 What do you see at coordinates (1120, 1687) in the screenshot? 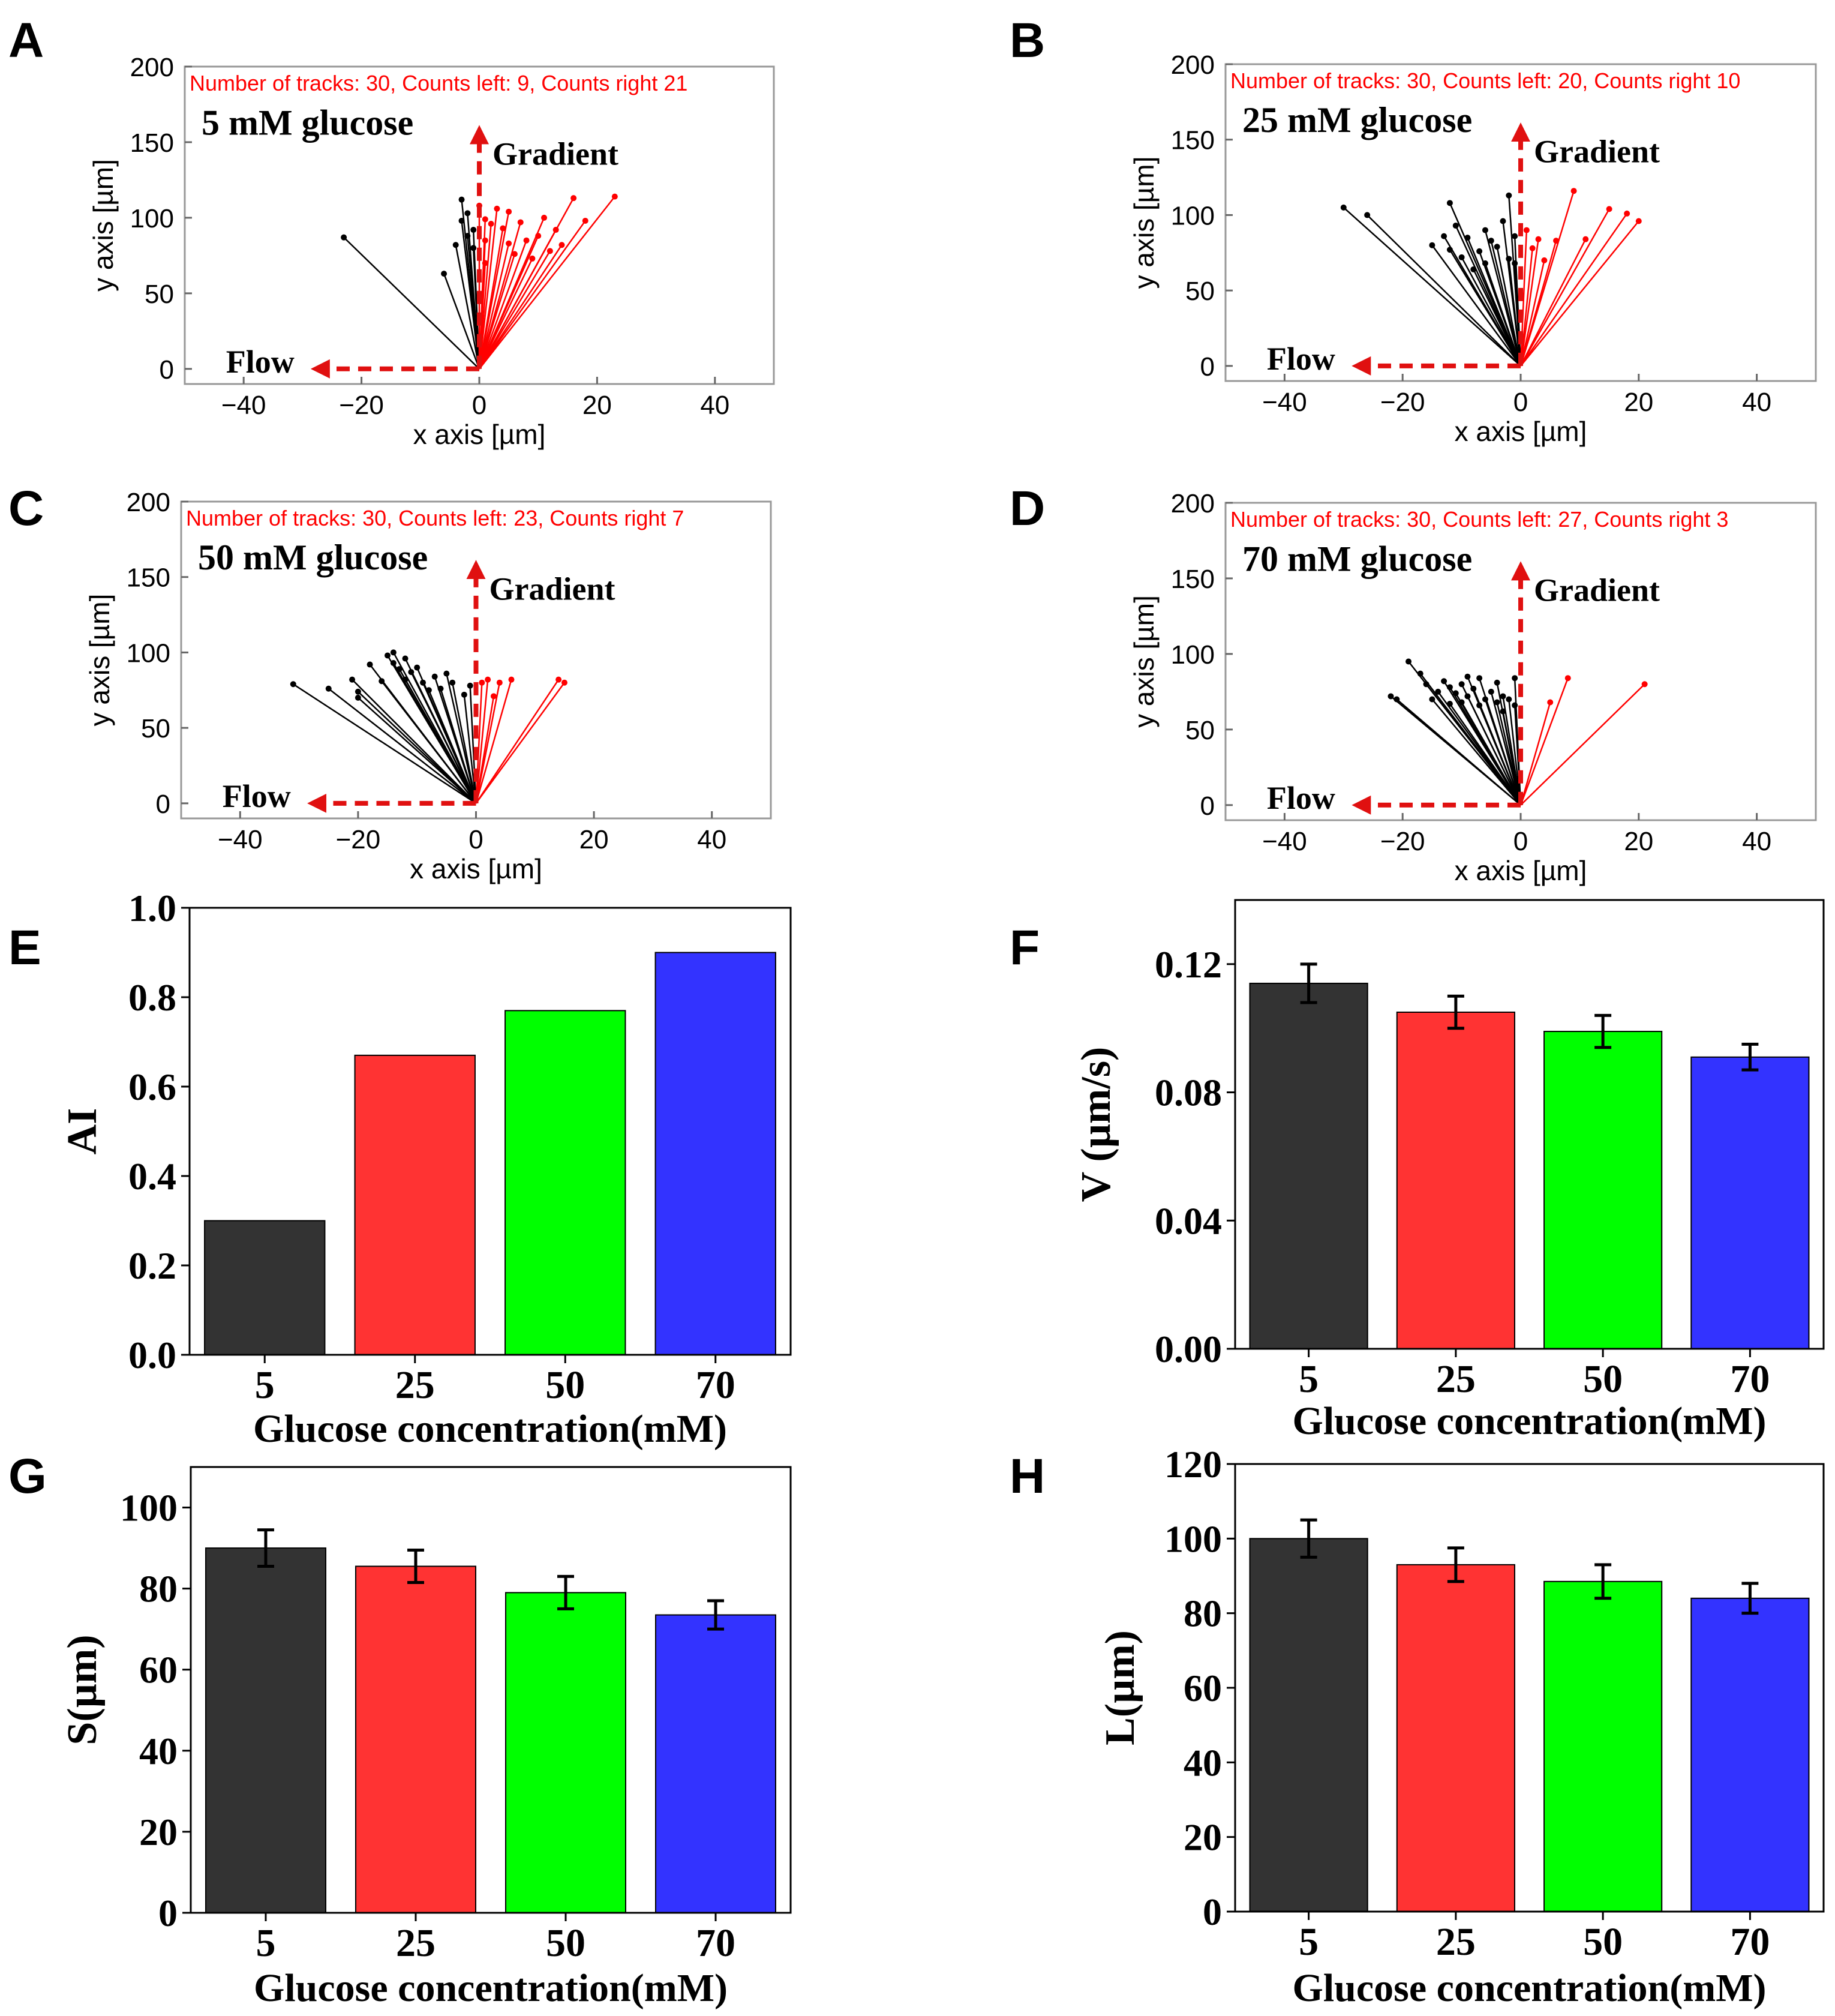
I see `y-axis-label: L(µm)` at bounding box center [1120, 1687].